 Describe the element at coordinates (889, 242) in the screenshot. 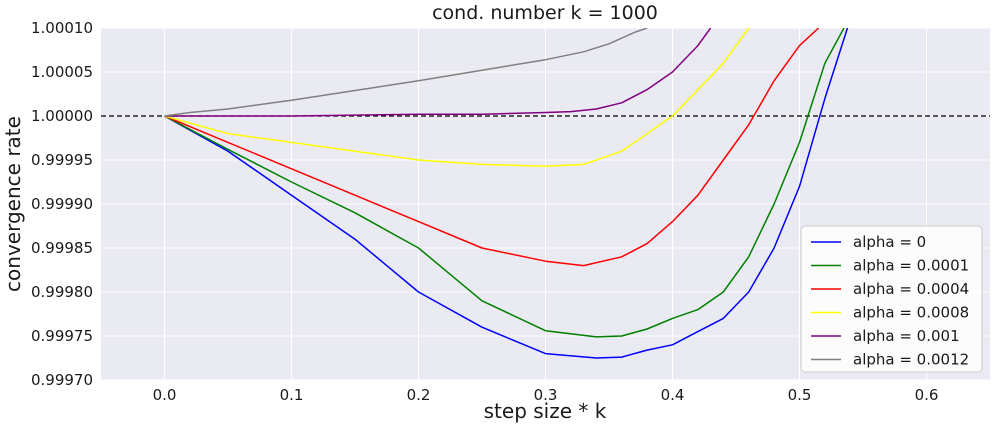

I see `legend-entry-label: alpha = 0` at that location.